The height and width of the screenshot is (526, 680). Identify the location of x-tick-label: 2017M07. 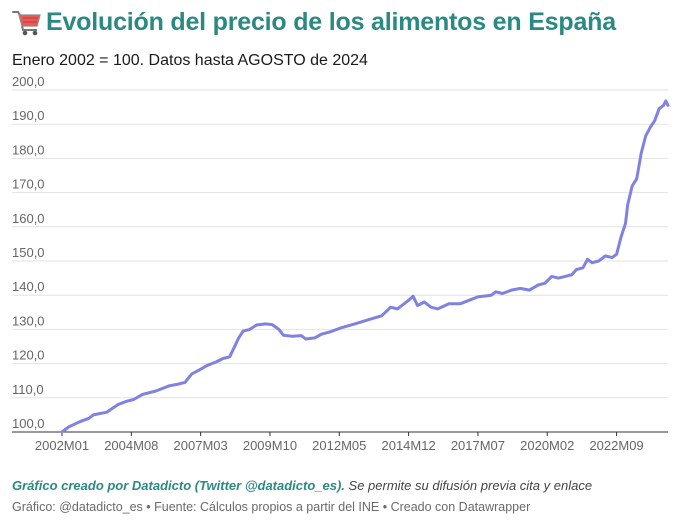
(478, 445).